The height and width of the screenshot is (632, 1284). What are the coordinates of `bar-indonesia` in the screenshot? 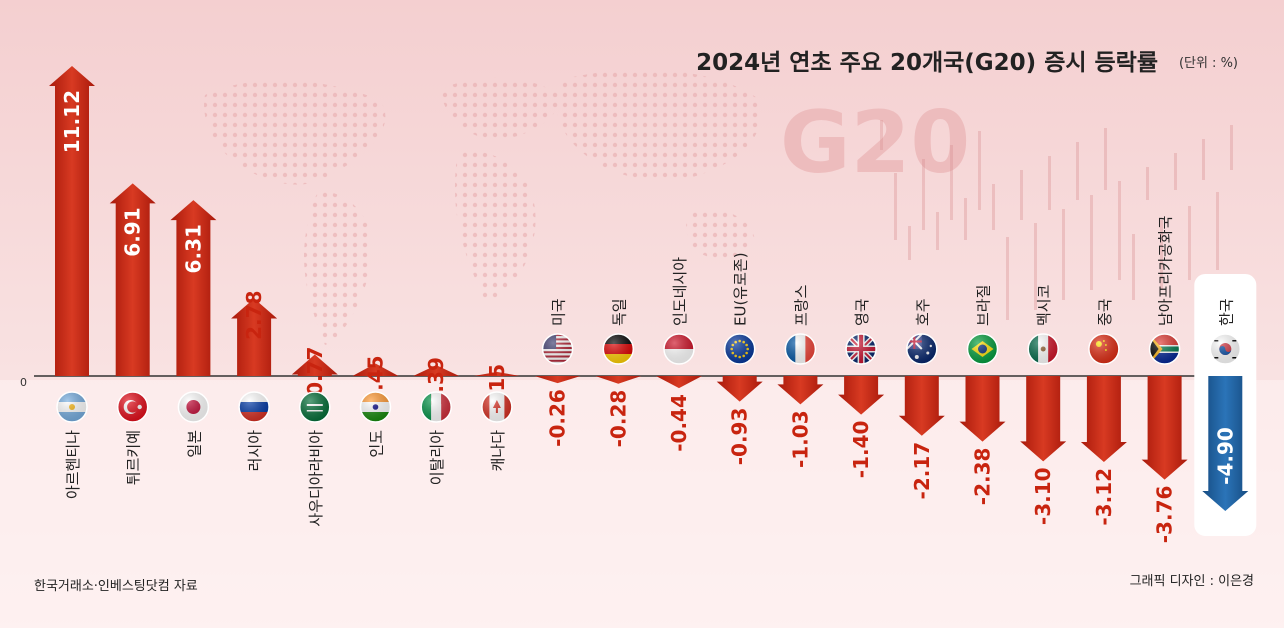 It's located at (679, 382).